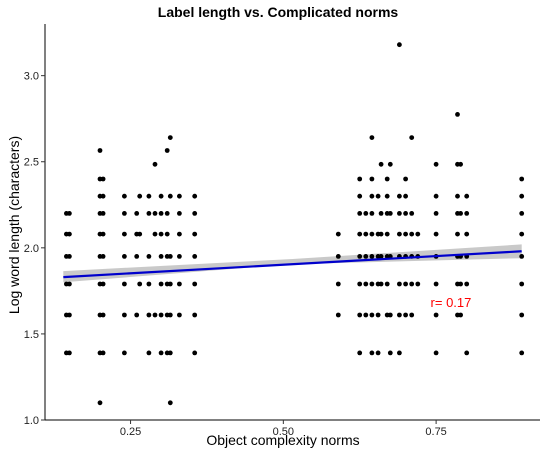  Describe the element at coordinates (278, 12) in the screenshot. I see `chart-title: Label length vs. Complicated norms` at that location.